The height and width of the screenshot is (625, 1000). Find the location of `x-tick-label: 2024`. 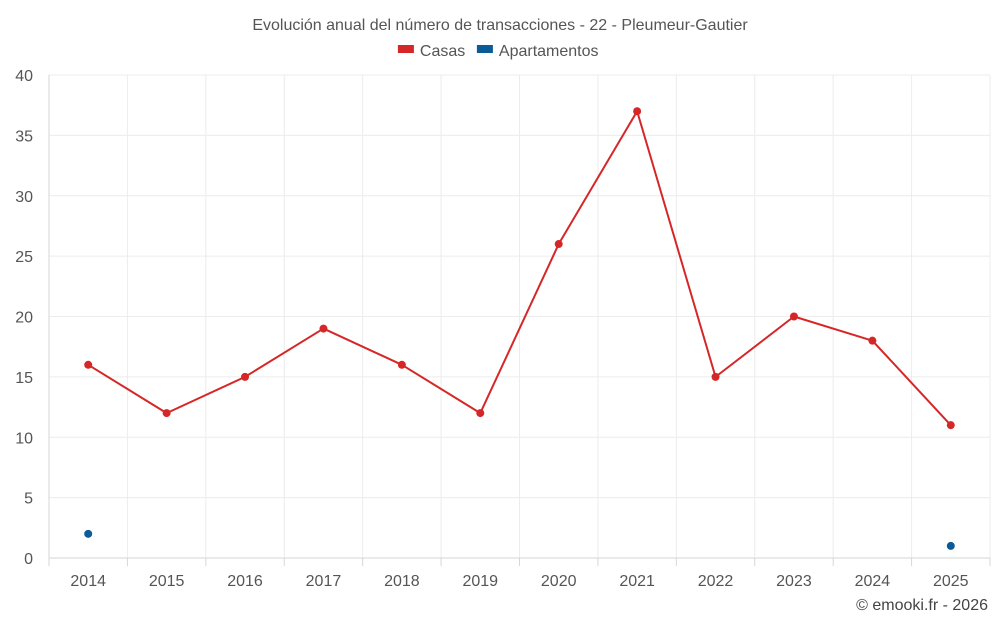

x-tick-label: 2024 is located at coordinates (873, 581).